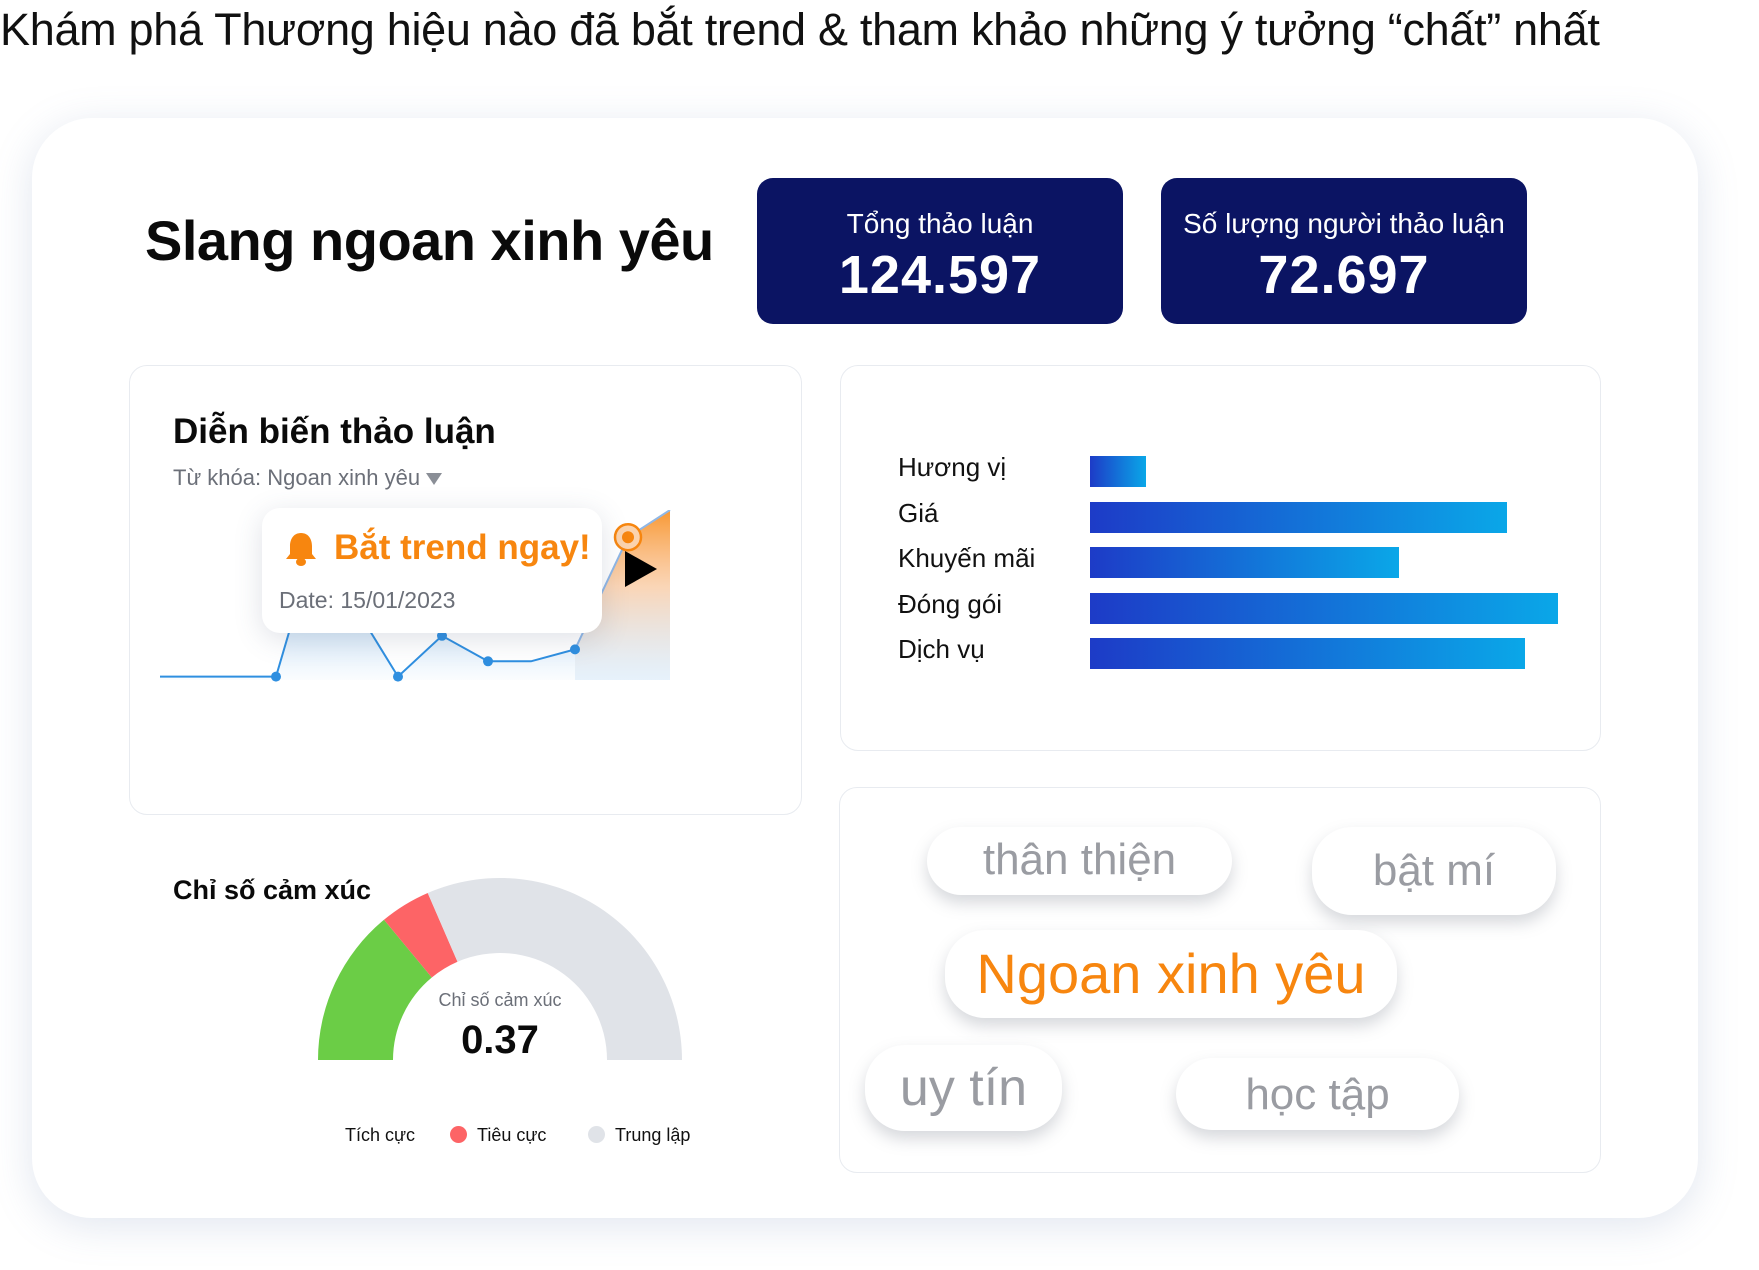 The image size is (1759, 1270). Describe the element at coordinates (462, 547) in the screenshot. I see `tooltip-title: Bắt trend ngay!` at that location.